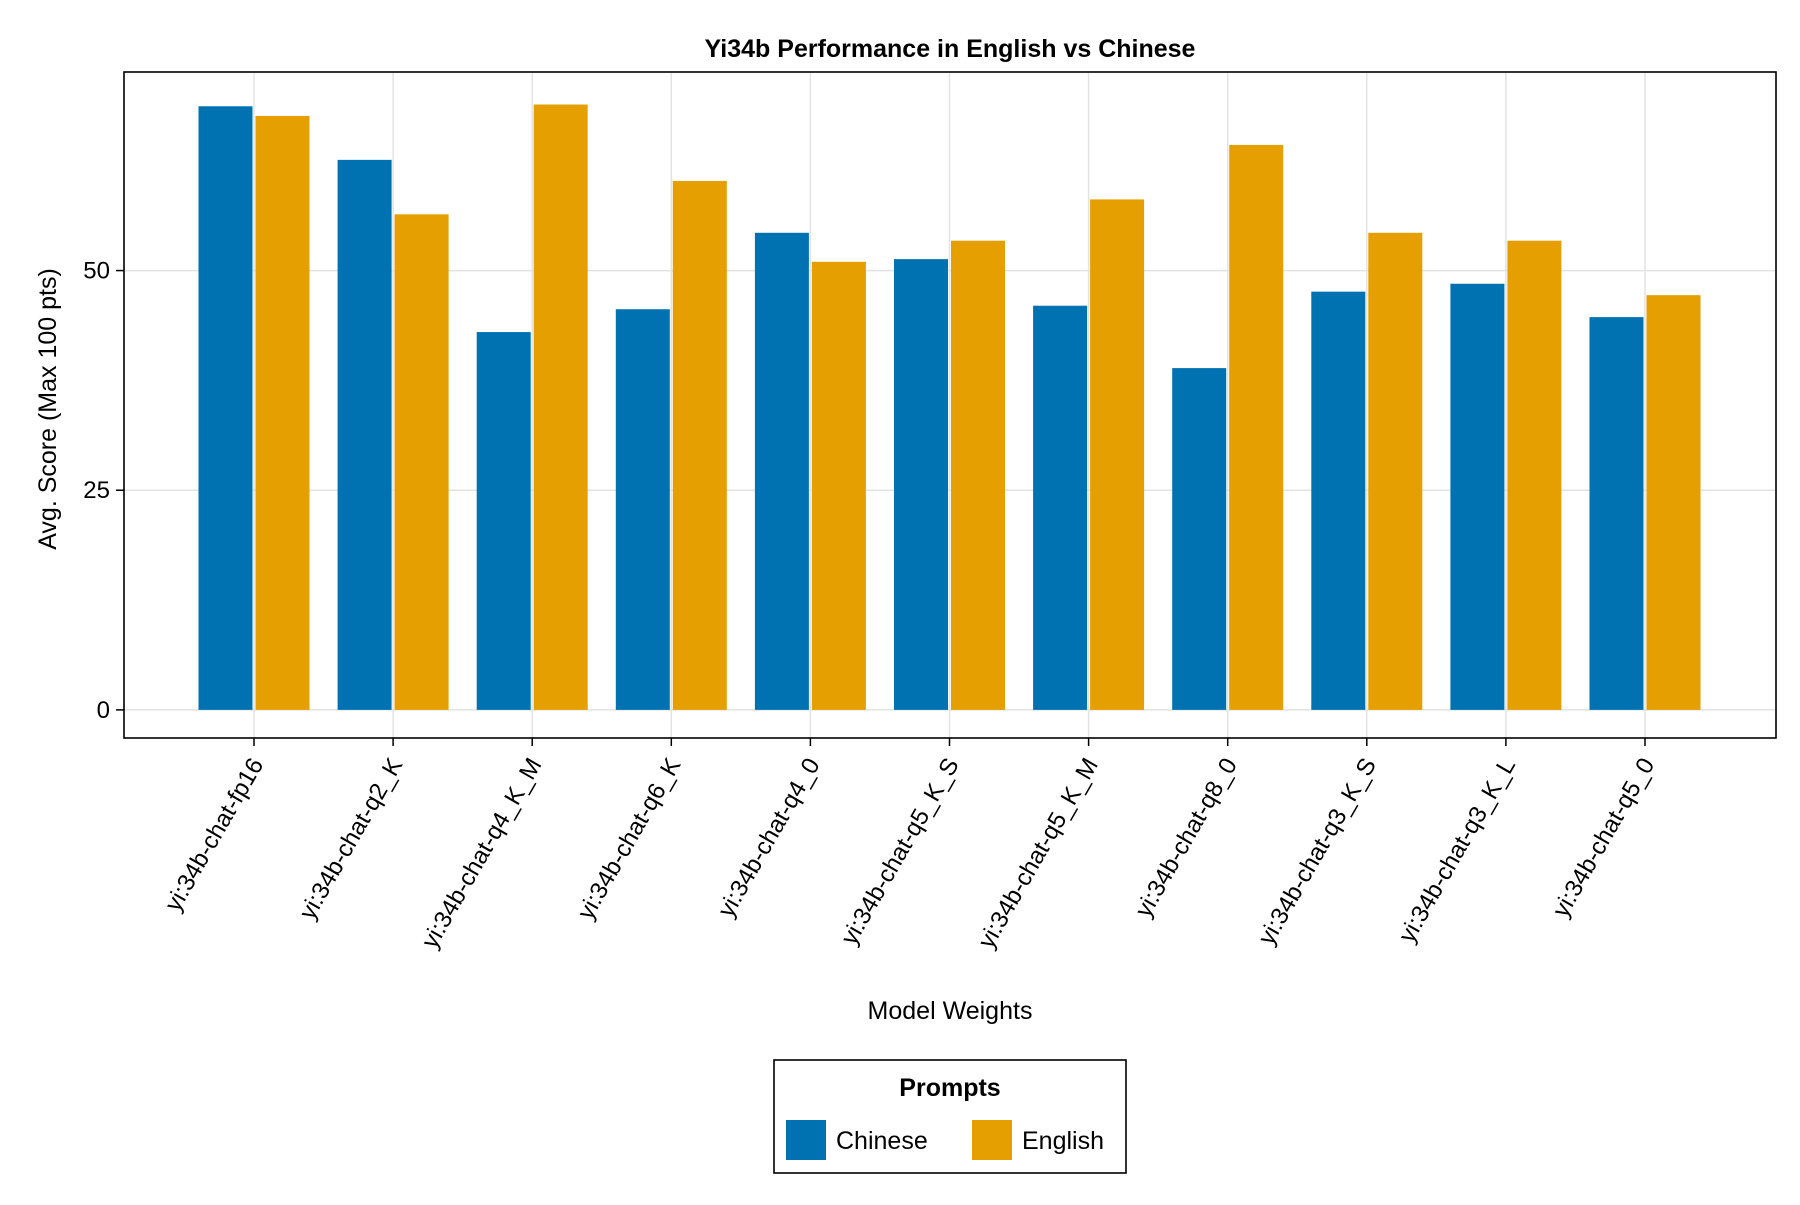  Describe the element at coordinates (96, 271) in the screenshot. I see `y-tick-label: 50` at that location.